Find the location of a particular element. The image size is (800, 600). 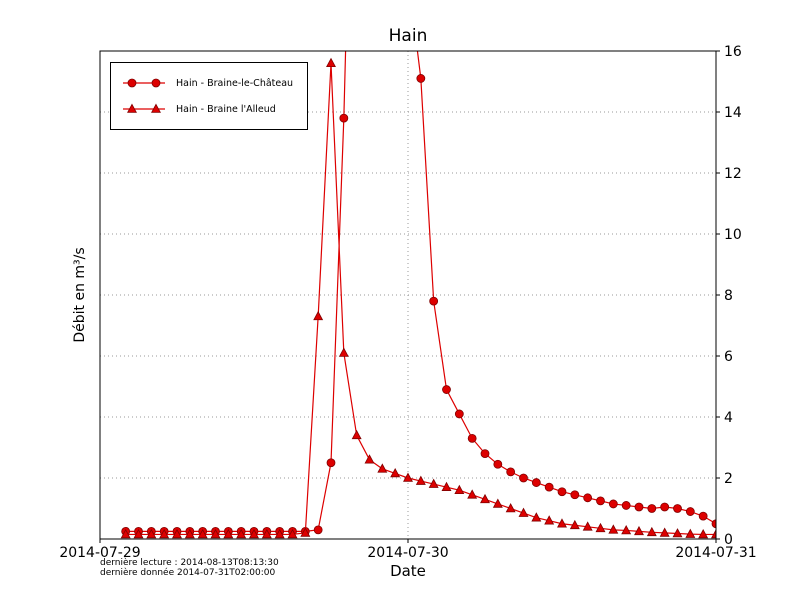

y-tick-label: 0 is located at coordinates (728, 540).